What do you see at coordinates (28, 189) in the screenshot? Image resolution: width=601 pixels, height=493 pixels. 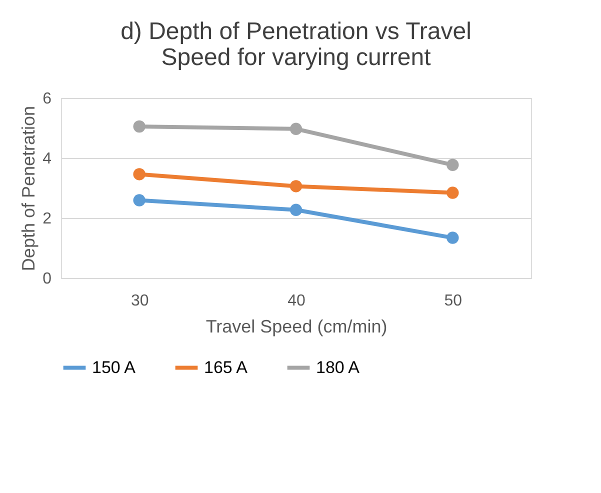 I see `y-axis-title: Depth of Penetration` at bounding box center [28, 189].